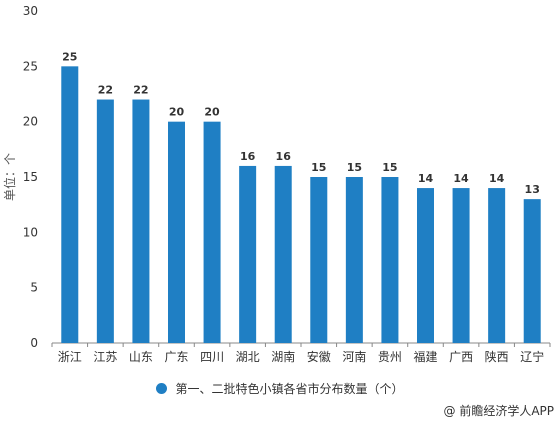  What do you see at coordinates (532, 189) in the screenshot?
I see `data-label: 13` at bounding box center [532, 189].